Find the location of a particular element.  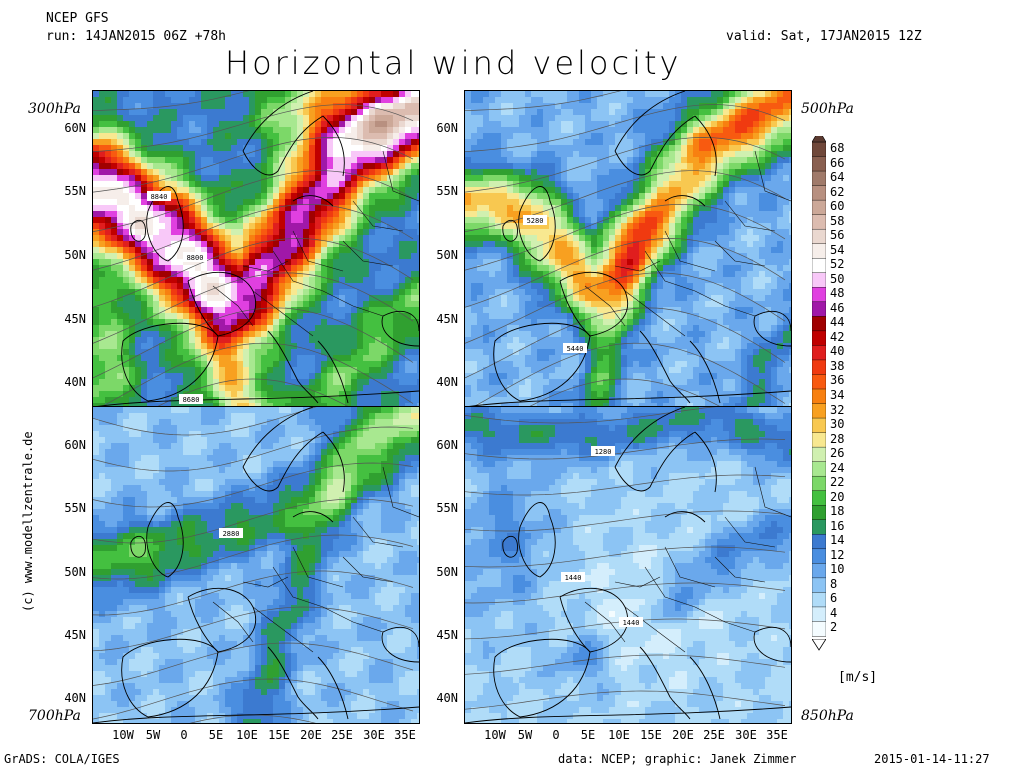

contour-label: 1440 is located at coordinates (573, 578).